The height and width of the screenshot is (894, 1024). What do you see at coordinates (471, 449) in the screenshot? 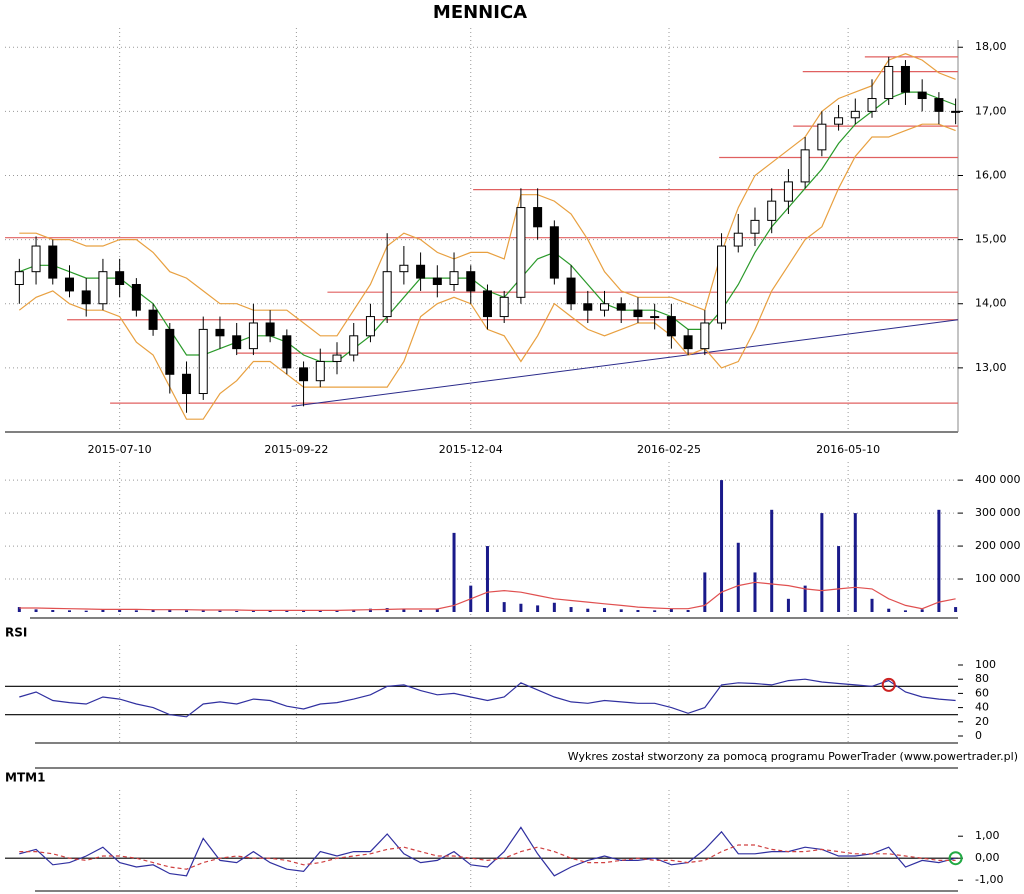
I see `x-tick-label: 2015-12-04` at bounding box center [471, 449].